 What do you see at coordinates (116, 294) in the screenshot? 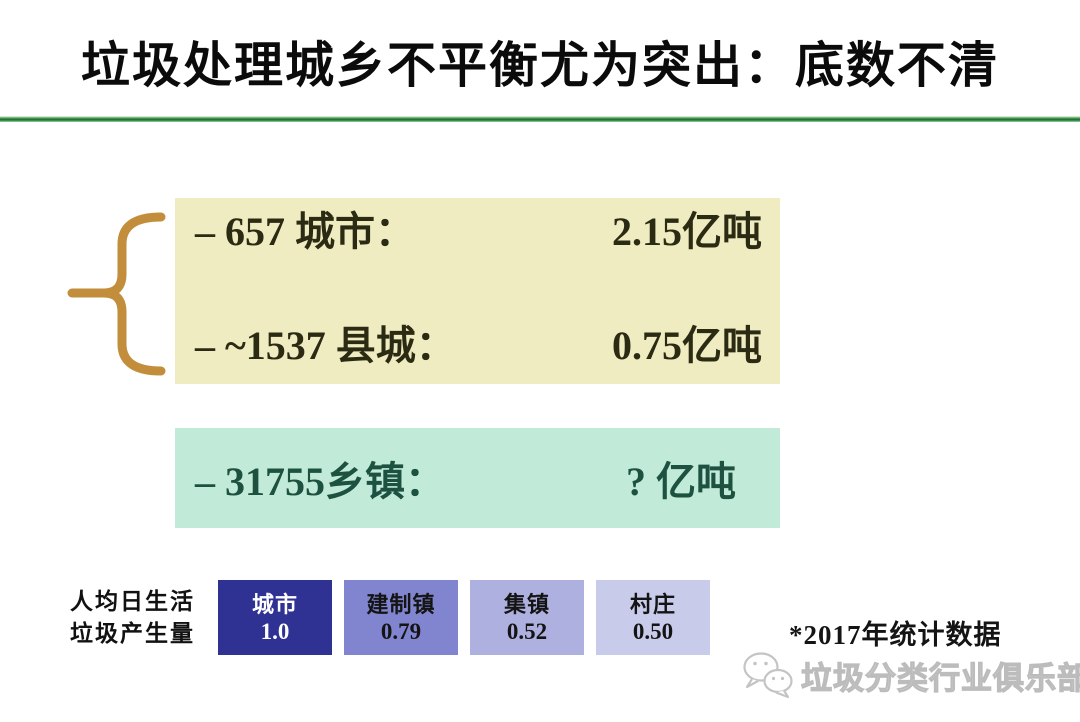
I see `brace-icon` at bounding box center [116, 294].